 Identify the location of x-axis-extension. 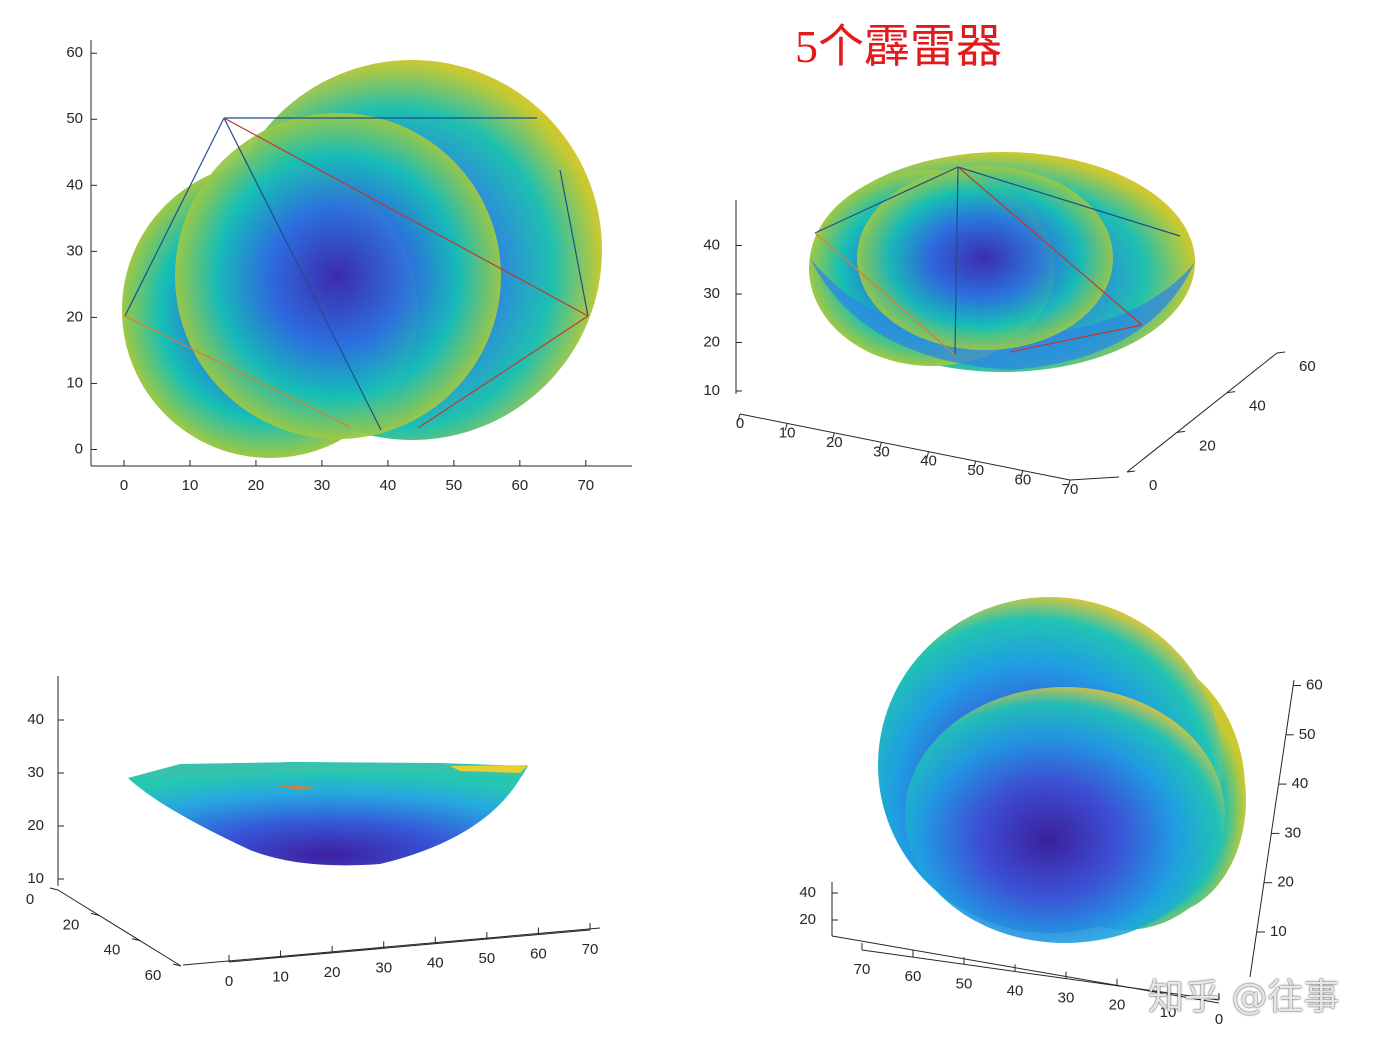
(1094, 478).